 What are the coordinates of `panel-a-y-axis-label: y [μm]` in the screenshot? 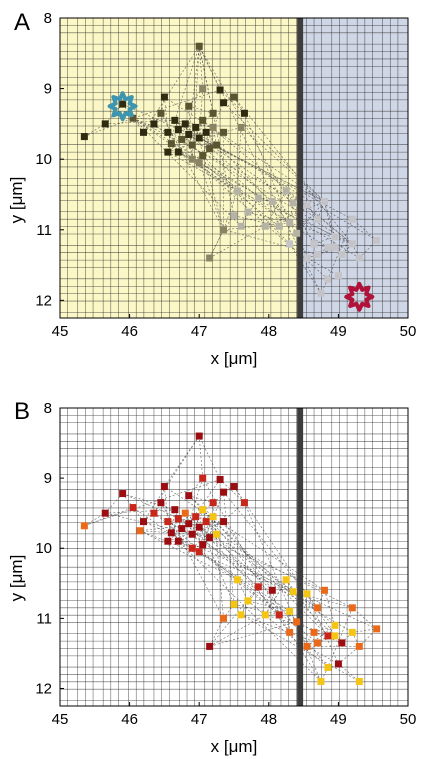 It's located at (16, 200).